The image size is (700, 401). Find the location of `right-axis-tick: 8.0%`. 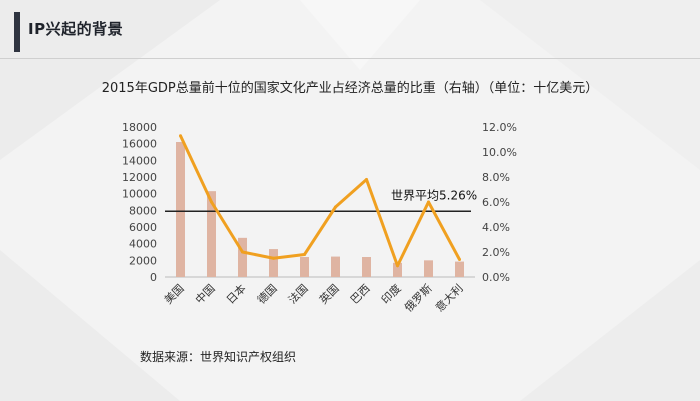

right-axis-tick: 8.0% is located at coordinates (496, 177).